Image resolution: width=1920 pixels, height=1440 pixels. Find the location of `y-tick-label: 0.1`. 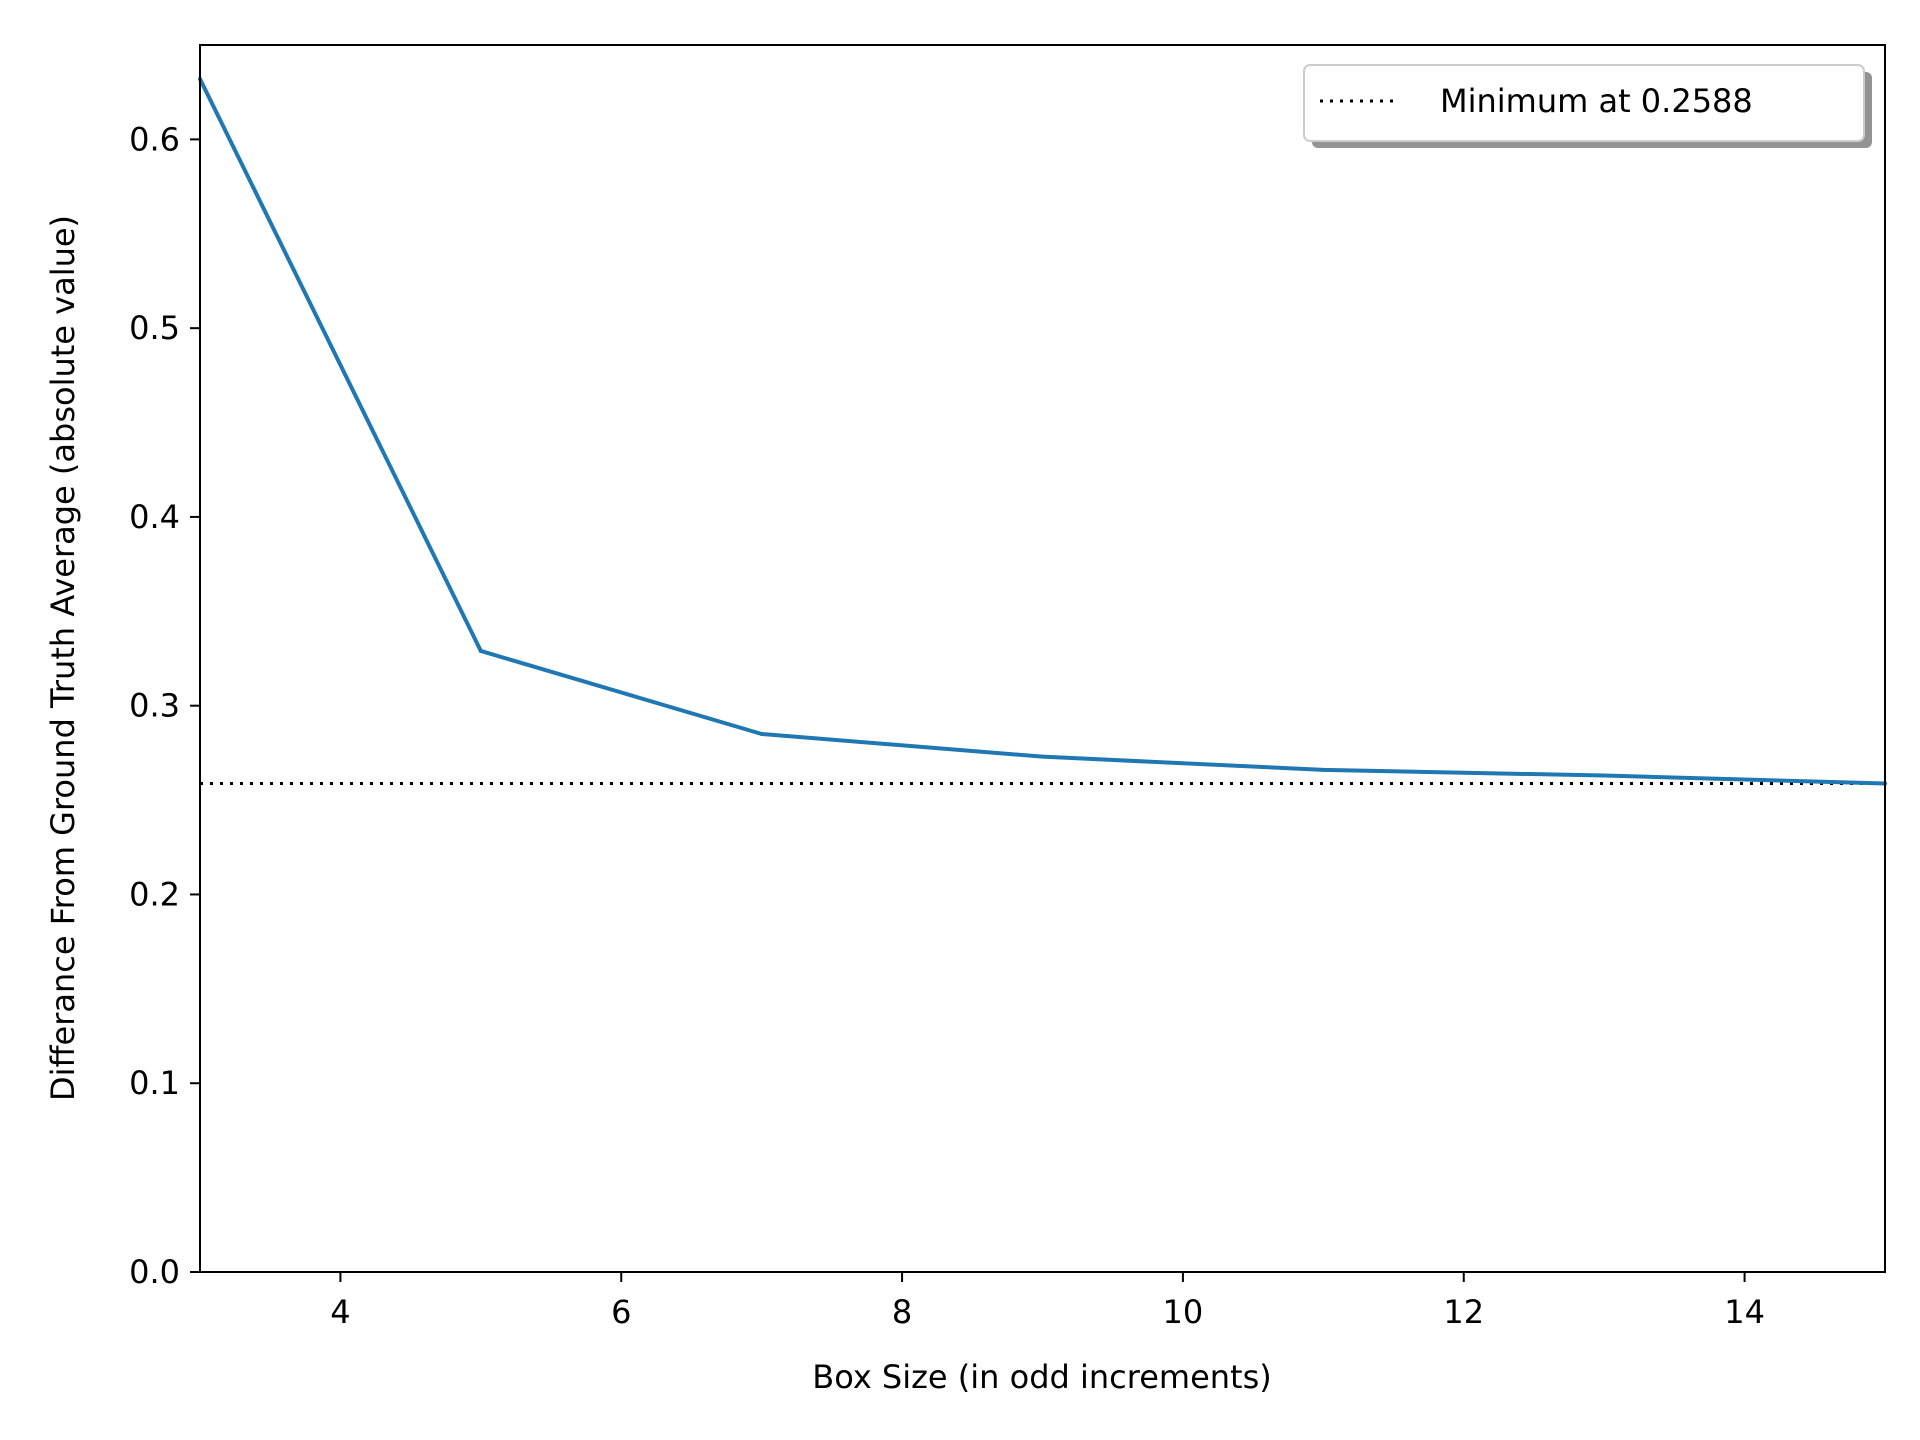

y-tick-label: 0.1 is located at coordinates (154, 1083).